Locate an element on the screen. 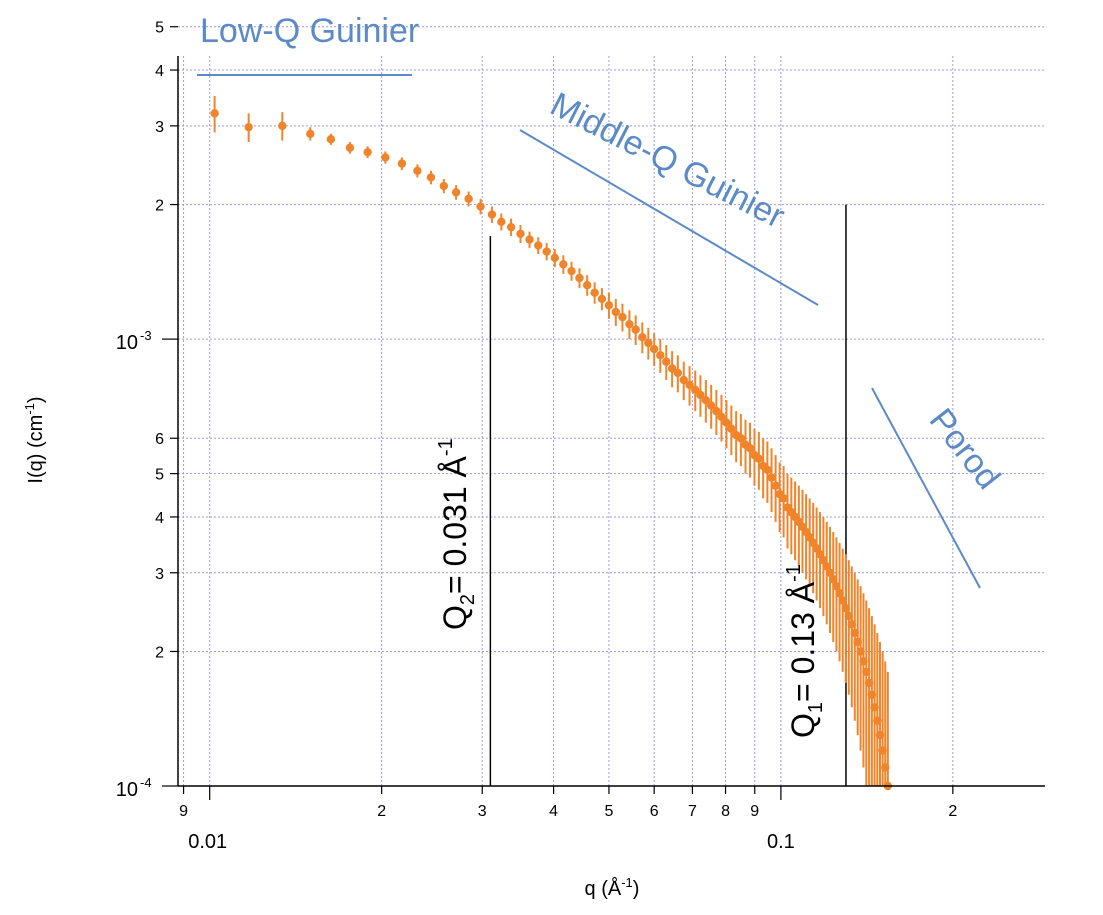  middle-q-guinier-line is located at coordinates (669, 217).